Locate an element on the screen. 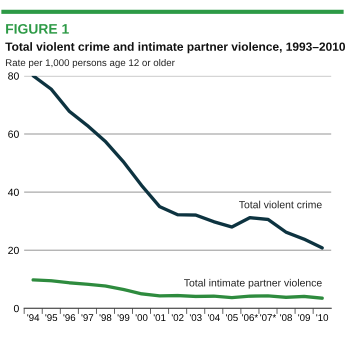  x-tick-label: '00 is located at coordinates (142, 318).